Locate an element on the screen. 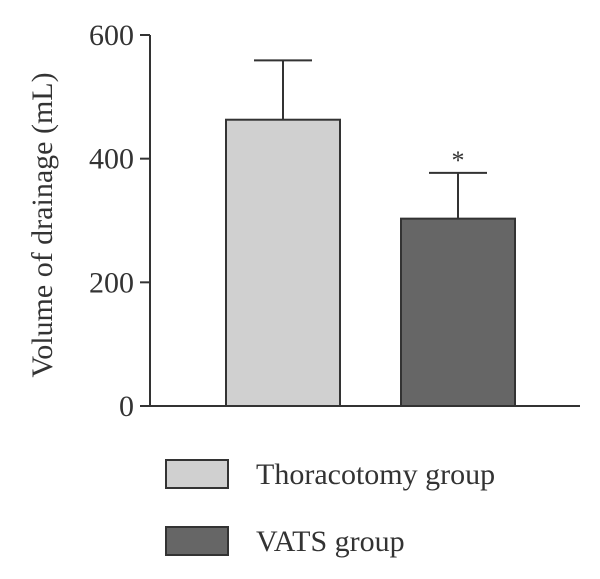 Image resolution: width=600 pixels, height=579 pixels. significance-asterisk: * is located at coordinates (458, 160).